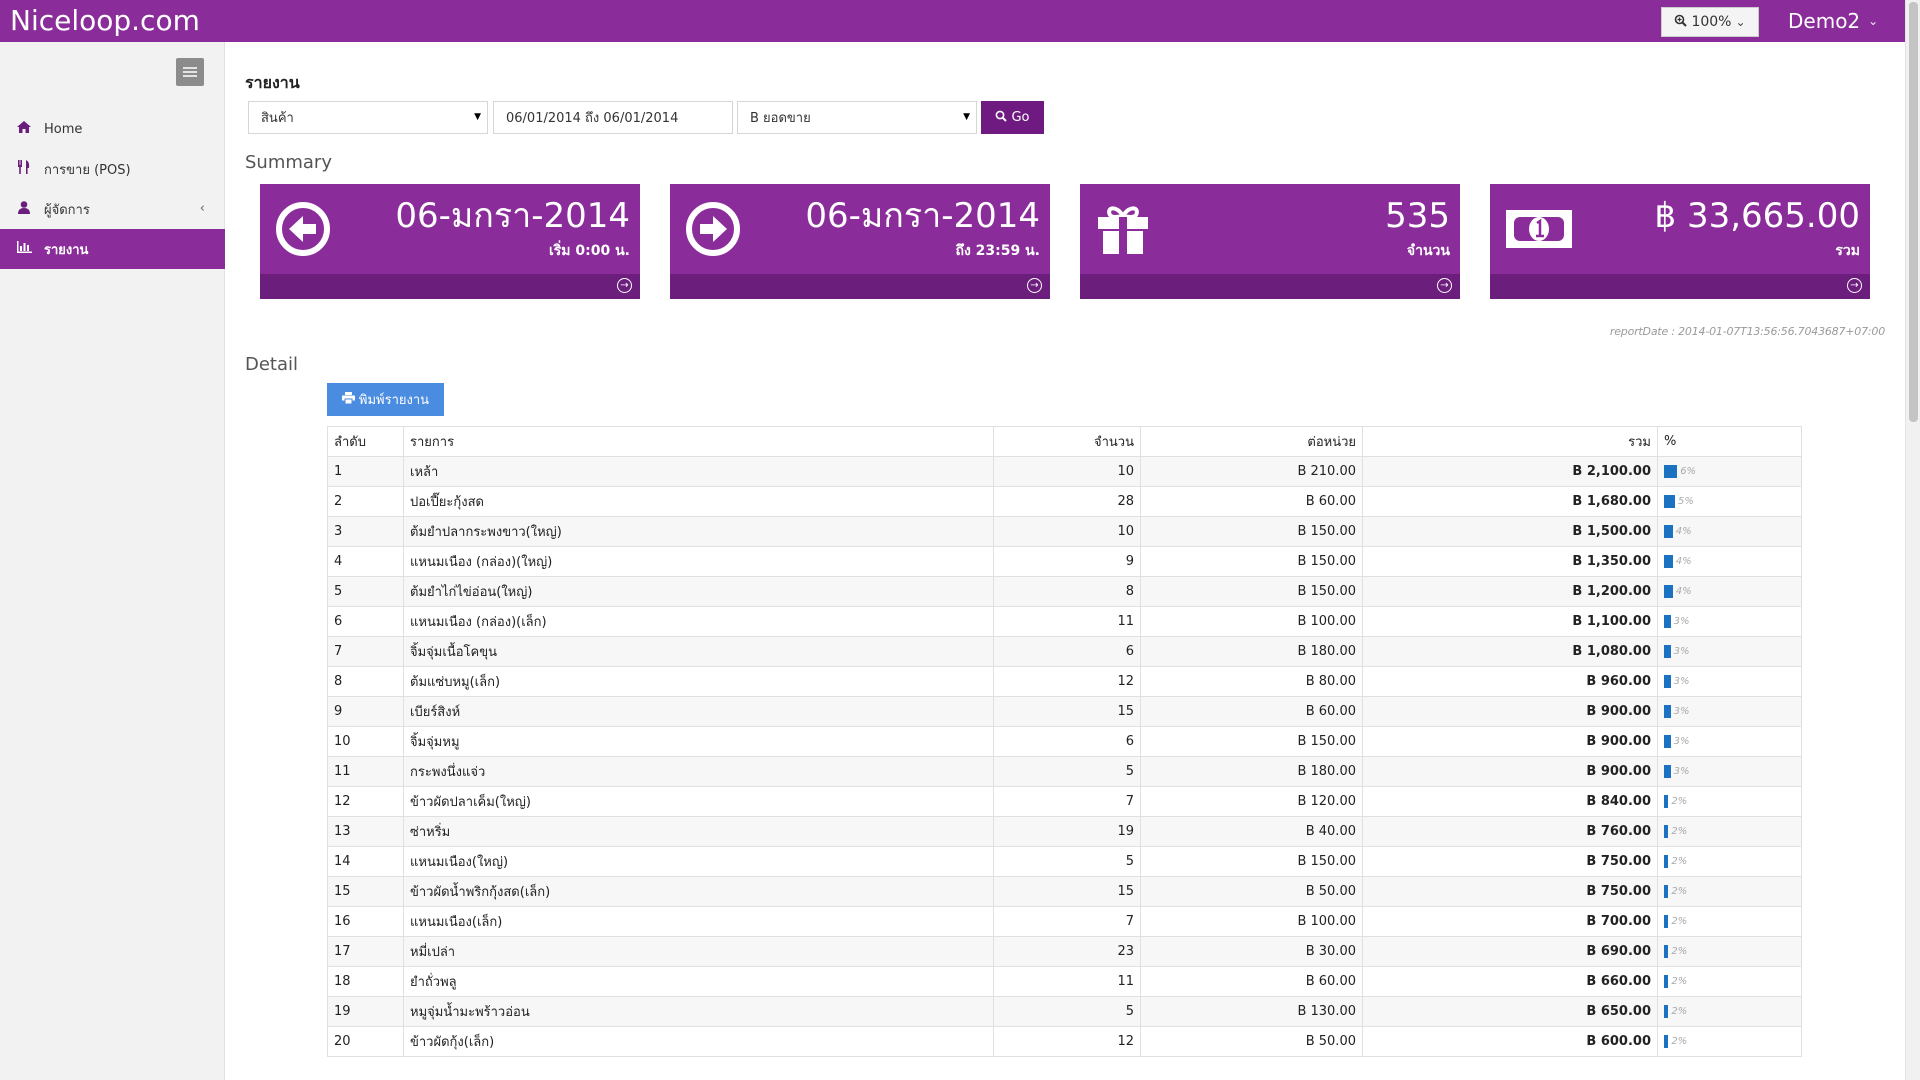 The width and height of the screenshot is (1920, 1080). What do you see at coordinates (112, 169) in the screenshot?
I see `sidebar-item-pos: การขาย (POS)` at bounding box center [112, 169].